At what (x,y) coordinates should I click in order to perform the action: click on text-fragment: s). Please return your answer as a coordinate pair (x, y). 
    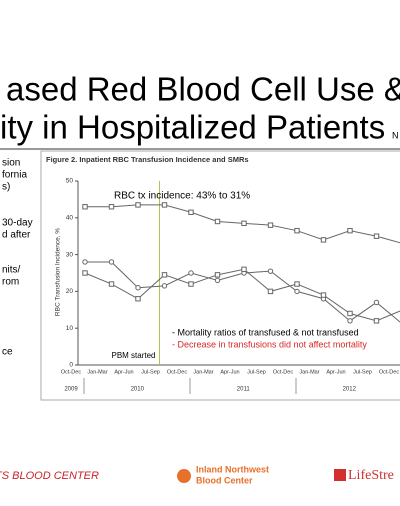
    Looking at the image, I should click on (6, 187).